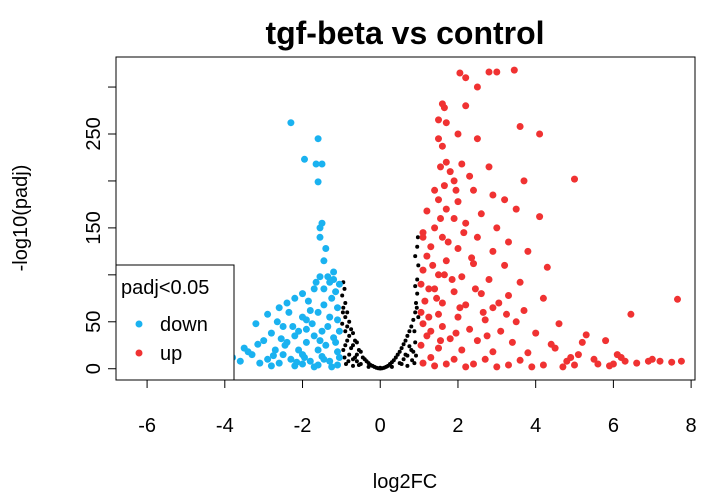 The width and height of the screenshot is (723, 496). Describe the element at coordinates (405, 482) in the screenshot. I see `x-axis-title: log2FC` at that location.